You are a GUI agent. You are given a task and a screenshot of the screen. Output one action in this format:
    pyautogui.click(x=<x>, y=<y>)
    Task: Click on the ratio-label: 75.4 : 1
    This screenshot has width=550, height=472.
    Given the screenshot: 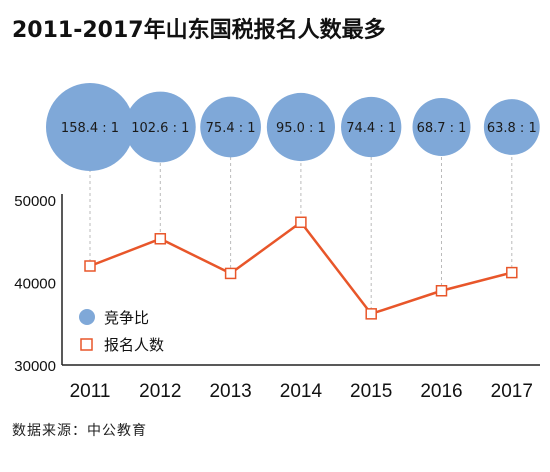 What is the action you would take?
    pyautogui.click(x=231, y=128)
    